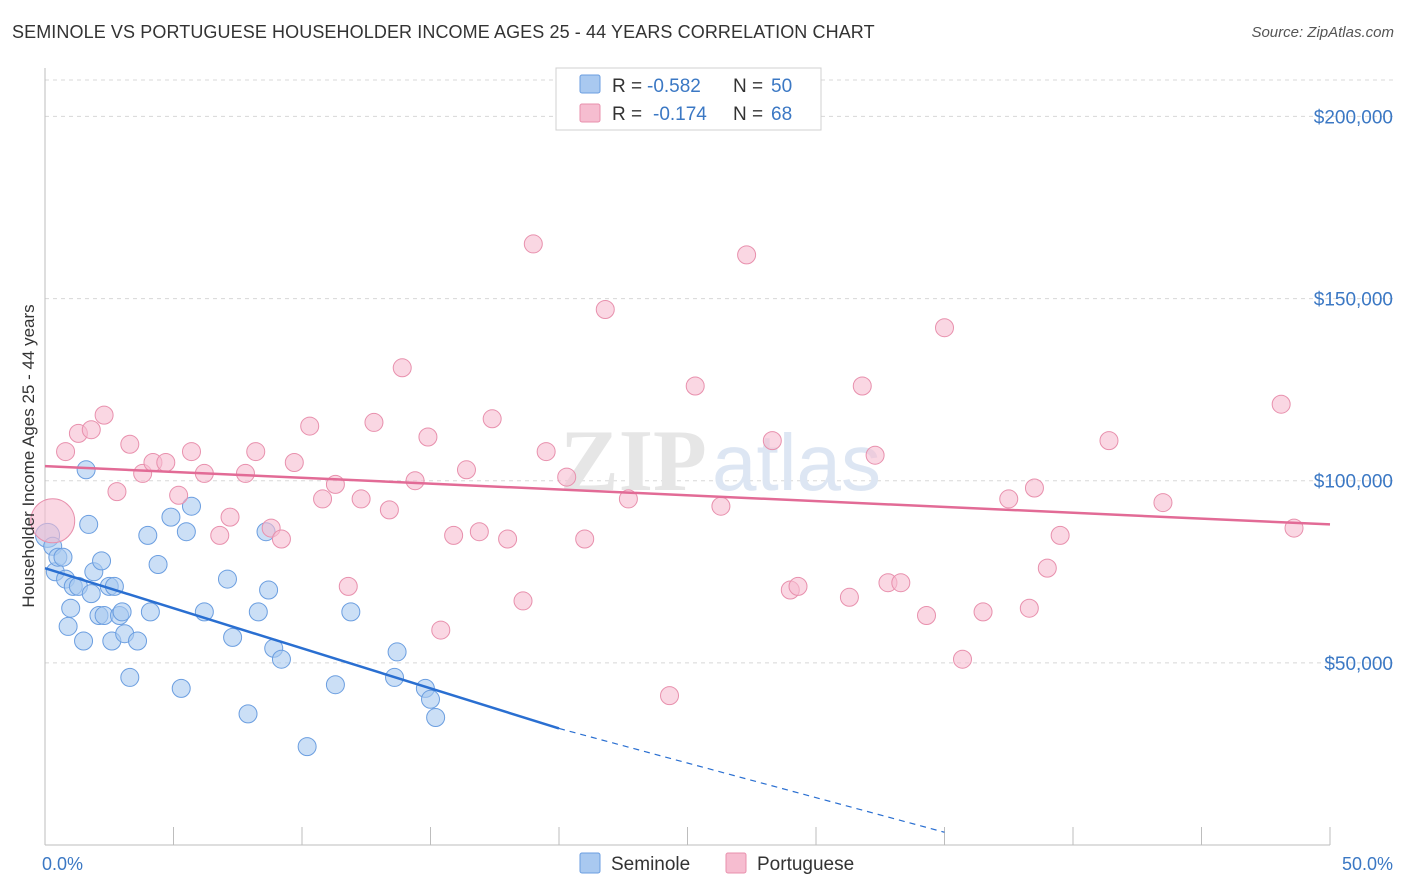 The height and width of the screenshot is (892, 1406). I want to click on x-tick-label: 0.0%, so click(62, 864).